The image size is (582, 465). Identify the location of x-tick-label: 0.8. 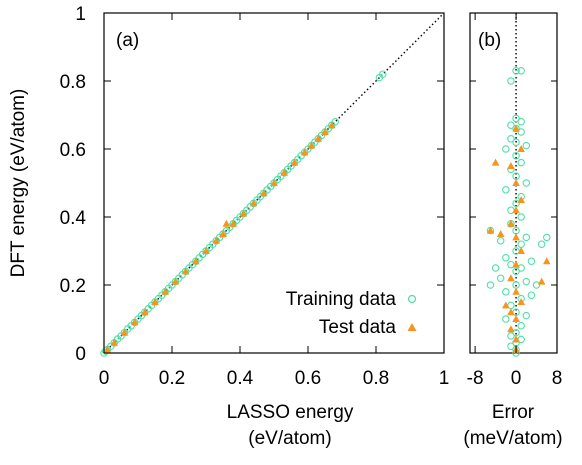
(376, 378).